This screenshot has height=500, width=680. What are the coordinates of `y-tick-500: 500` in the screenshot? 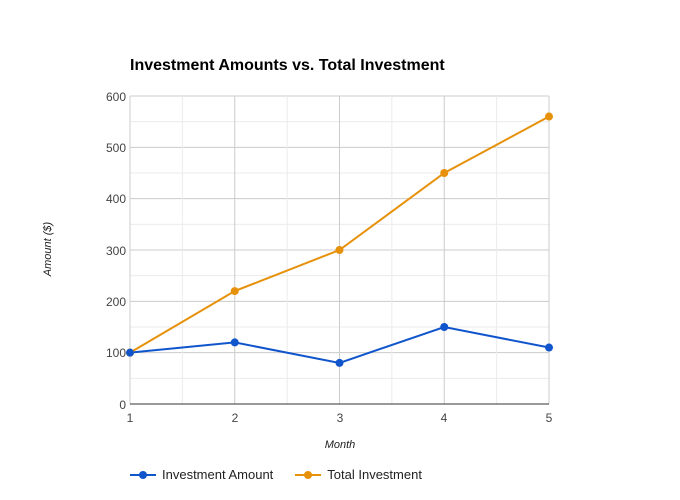 It's located at (115, 148).